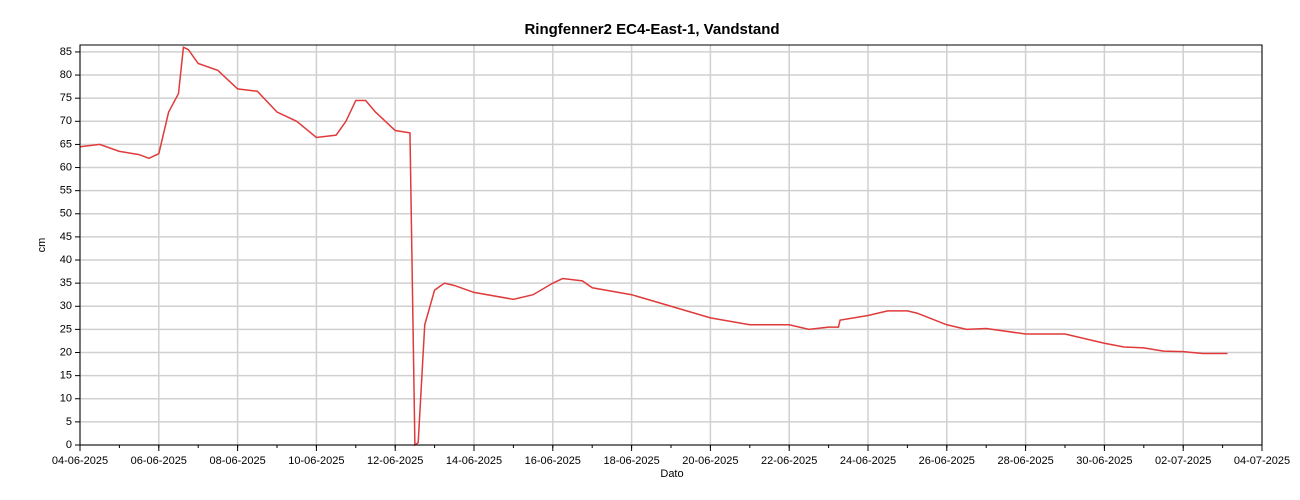 This screenshot has width=1300, height=500. Describe the element at coordinates (66, 52) in the screenshot. I see `y-tick-label: 85` at that location.